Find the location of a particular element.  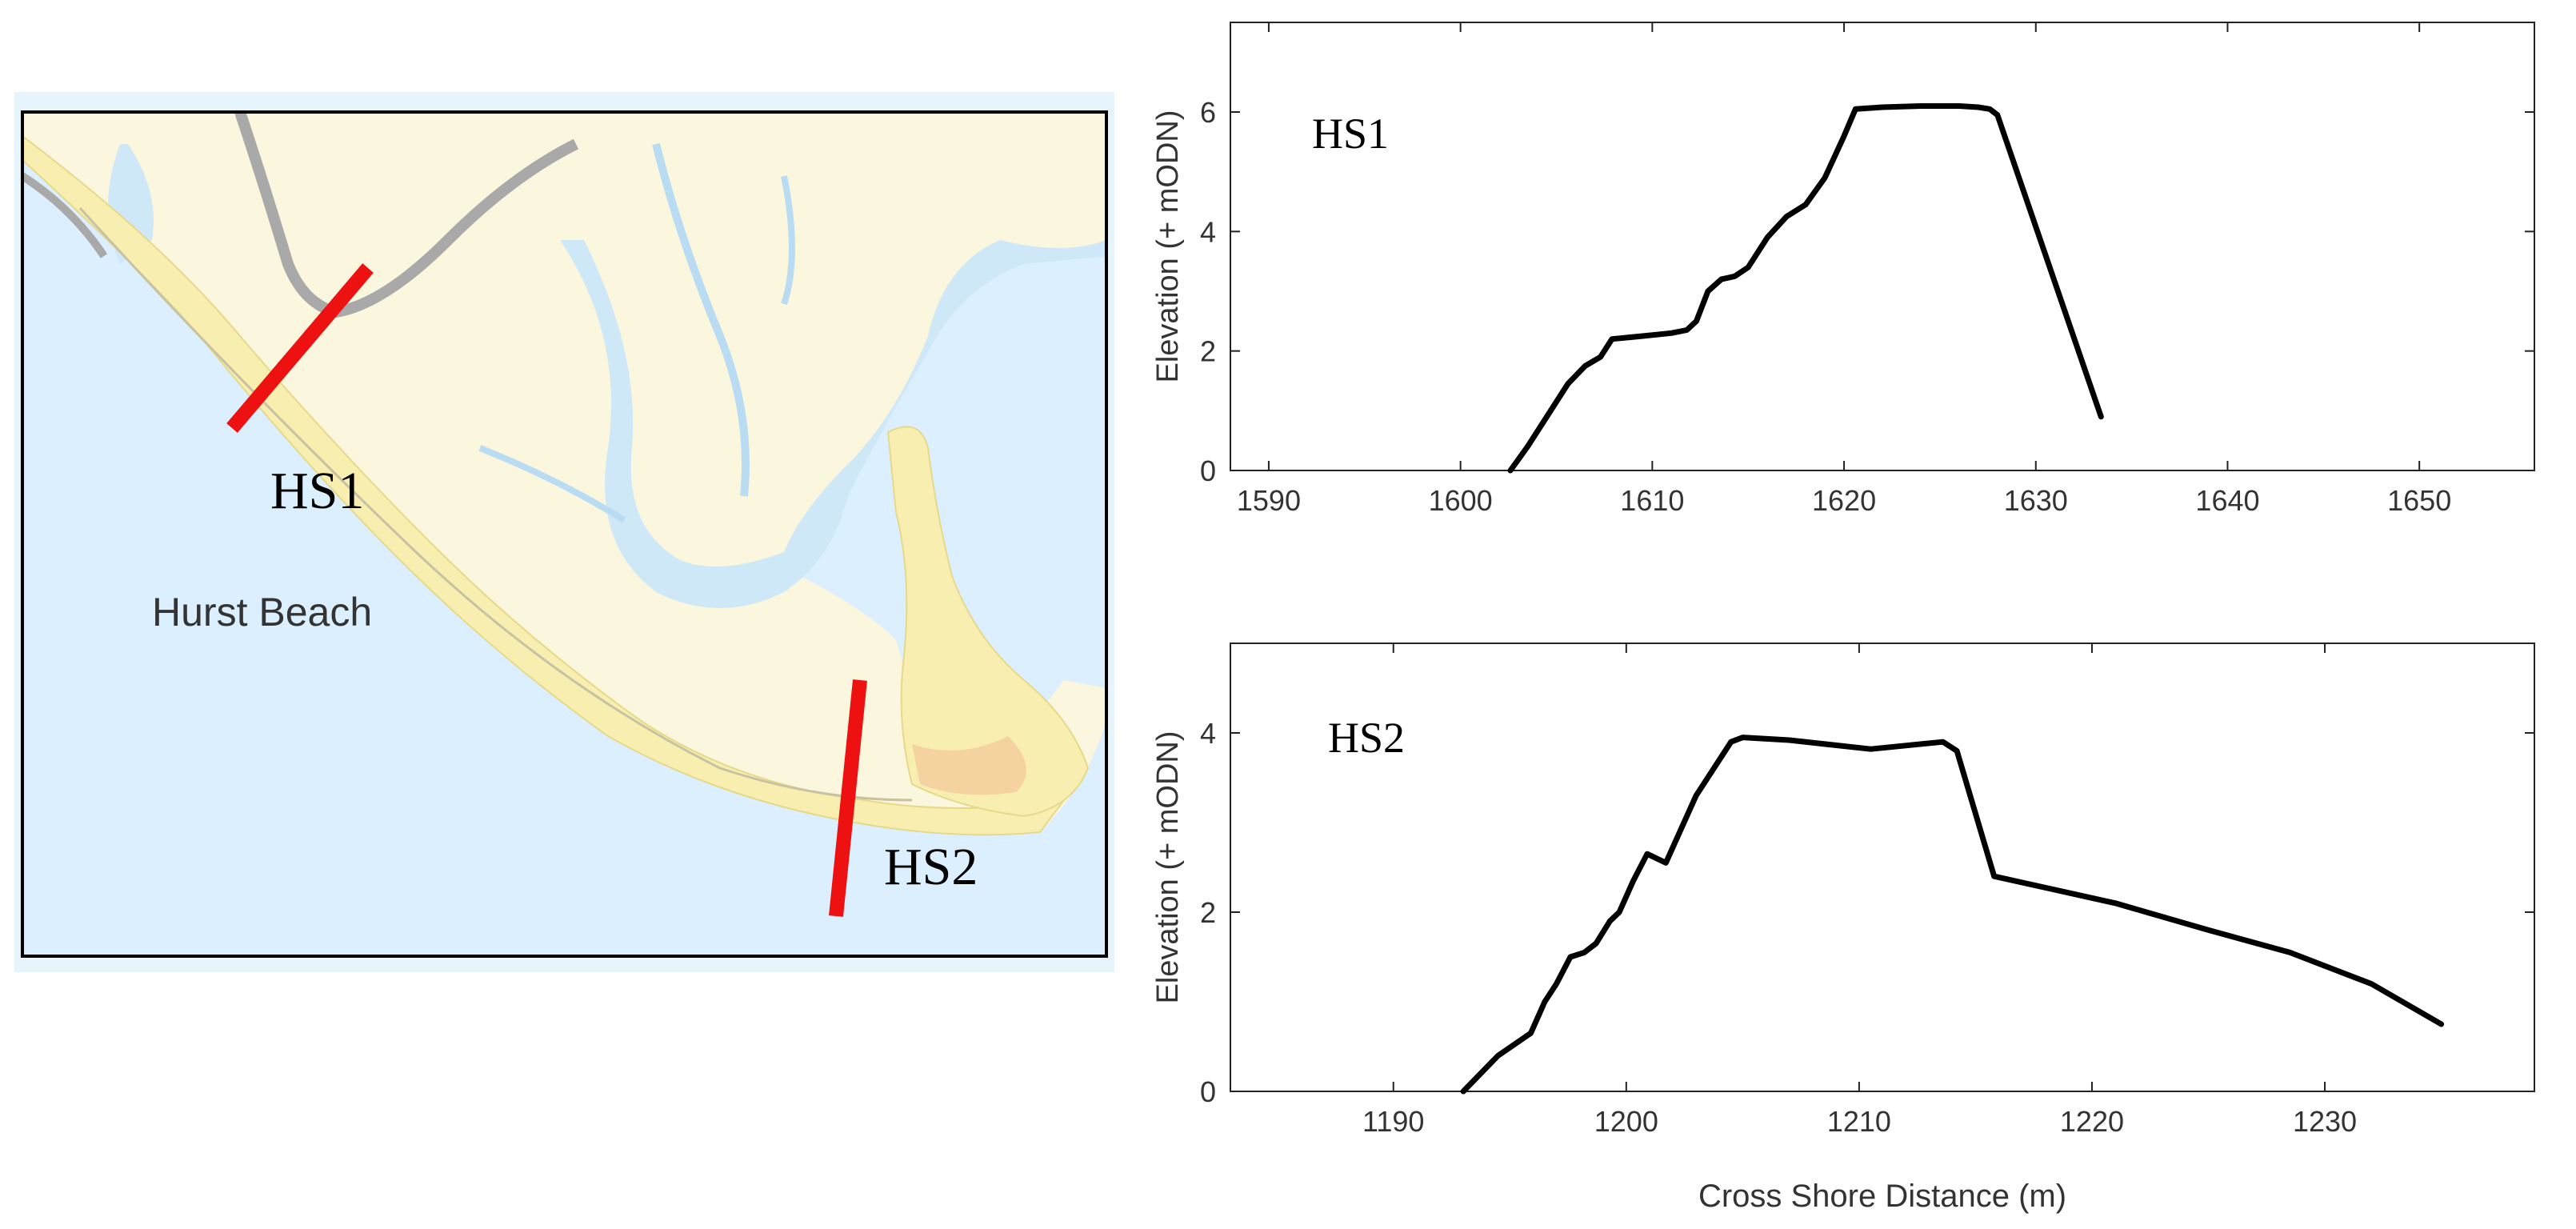

x-axis-label: Cross Shore Distance (m) is located at coordinates (1882, 1196).